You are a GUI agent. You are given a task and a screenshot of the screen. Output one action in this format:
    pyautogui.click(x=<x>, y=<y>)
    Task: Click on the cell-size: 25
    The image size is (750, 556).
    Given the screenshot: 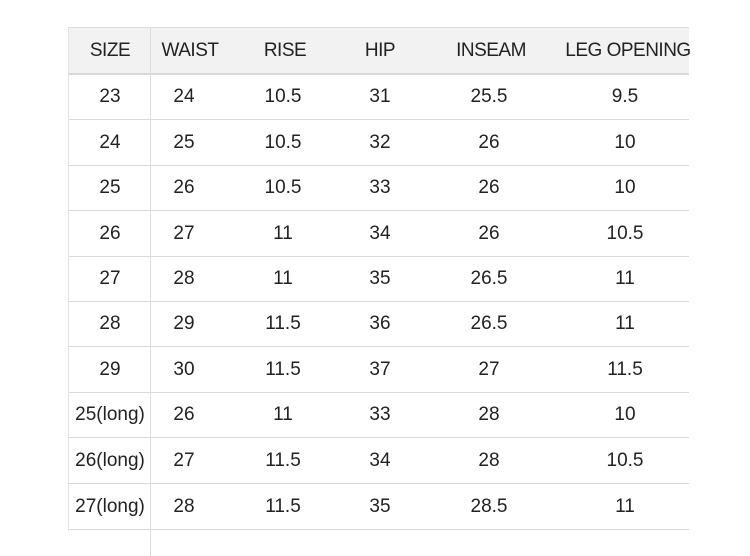 What is the action you would take?
    pyautogui.click(x=110, y=187)
    